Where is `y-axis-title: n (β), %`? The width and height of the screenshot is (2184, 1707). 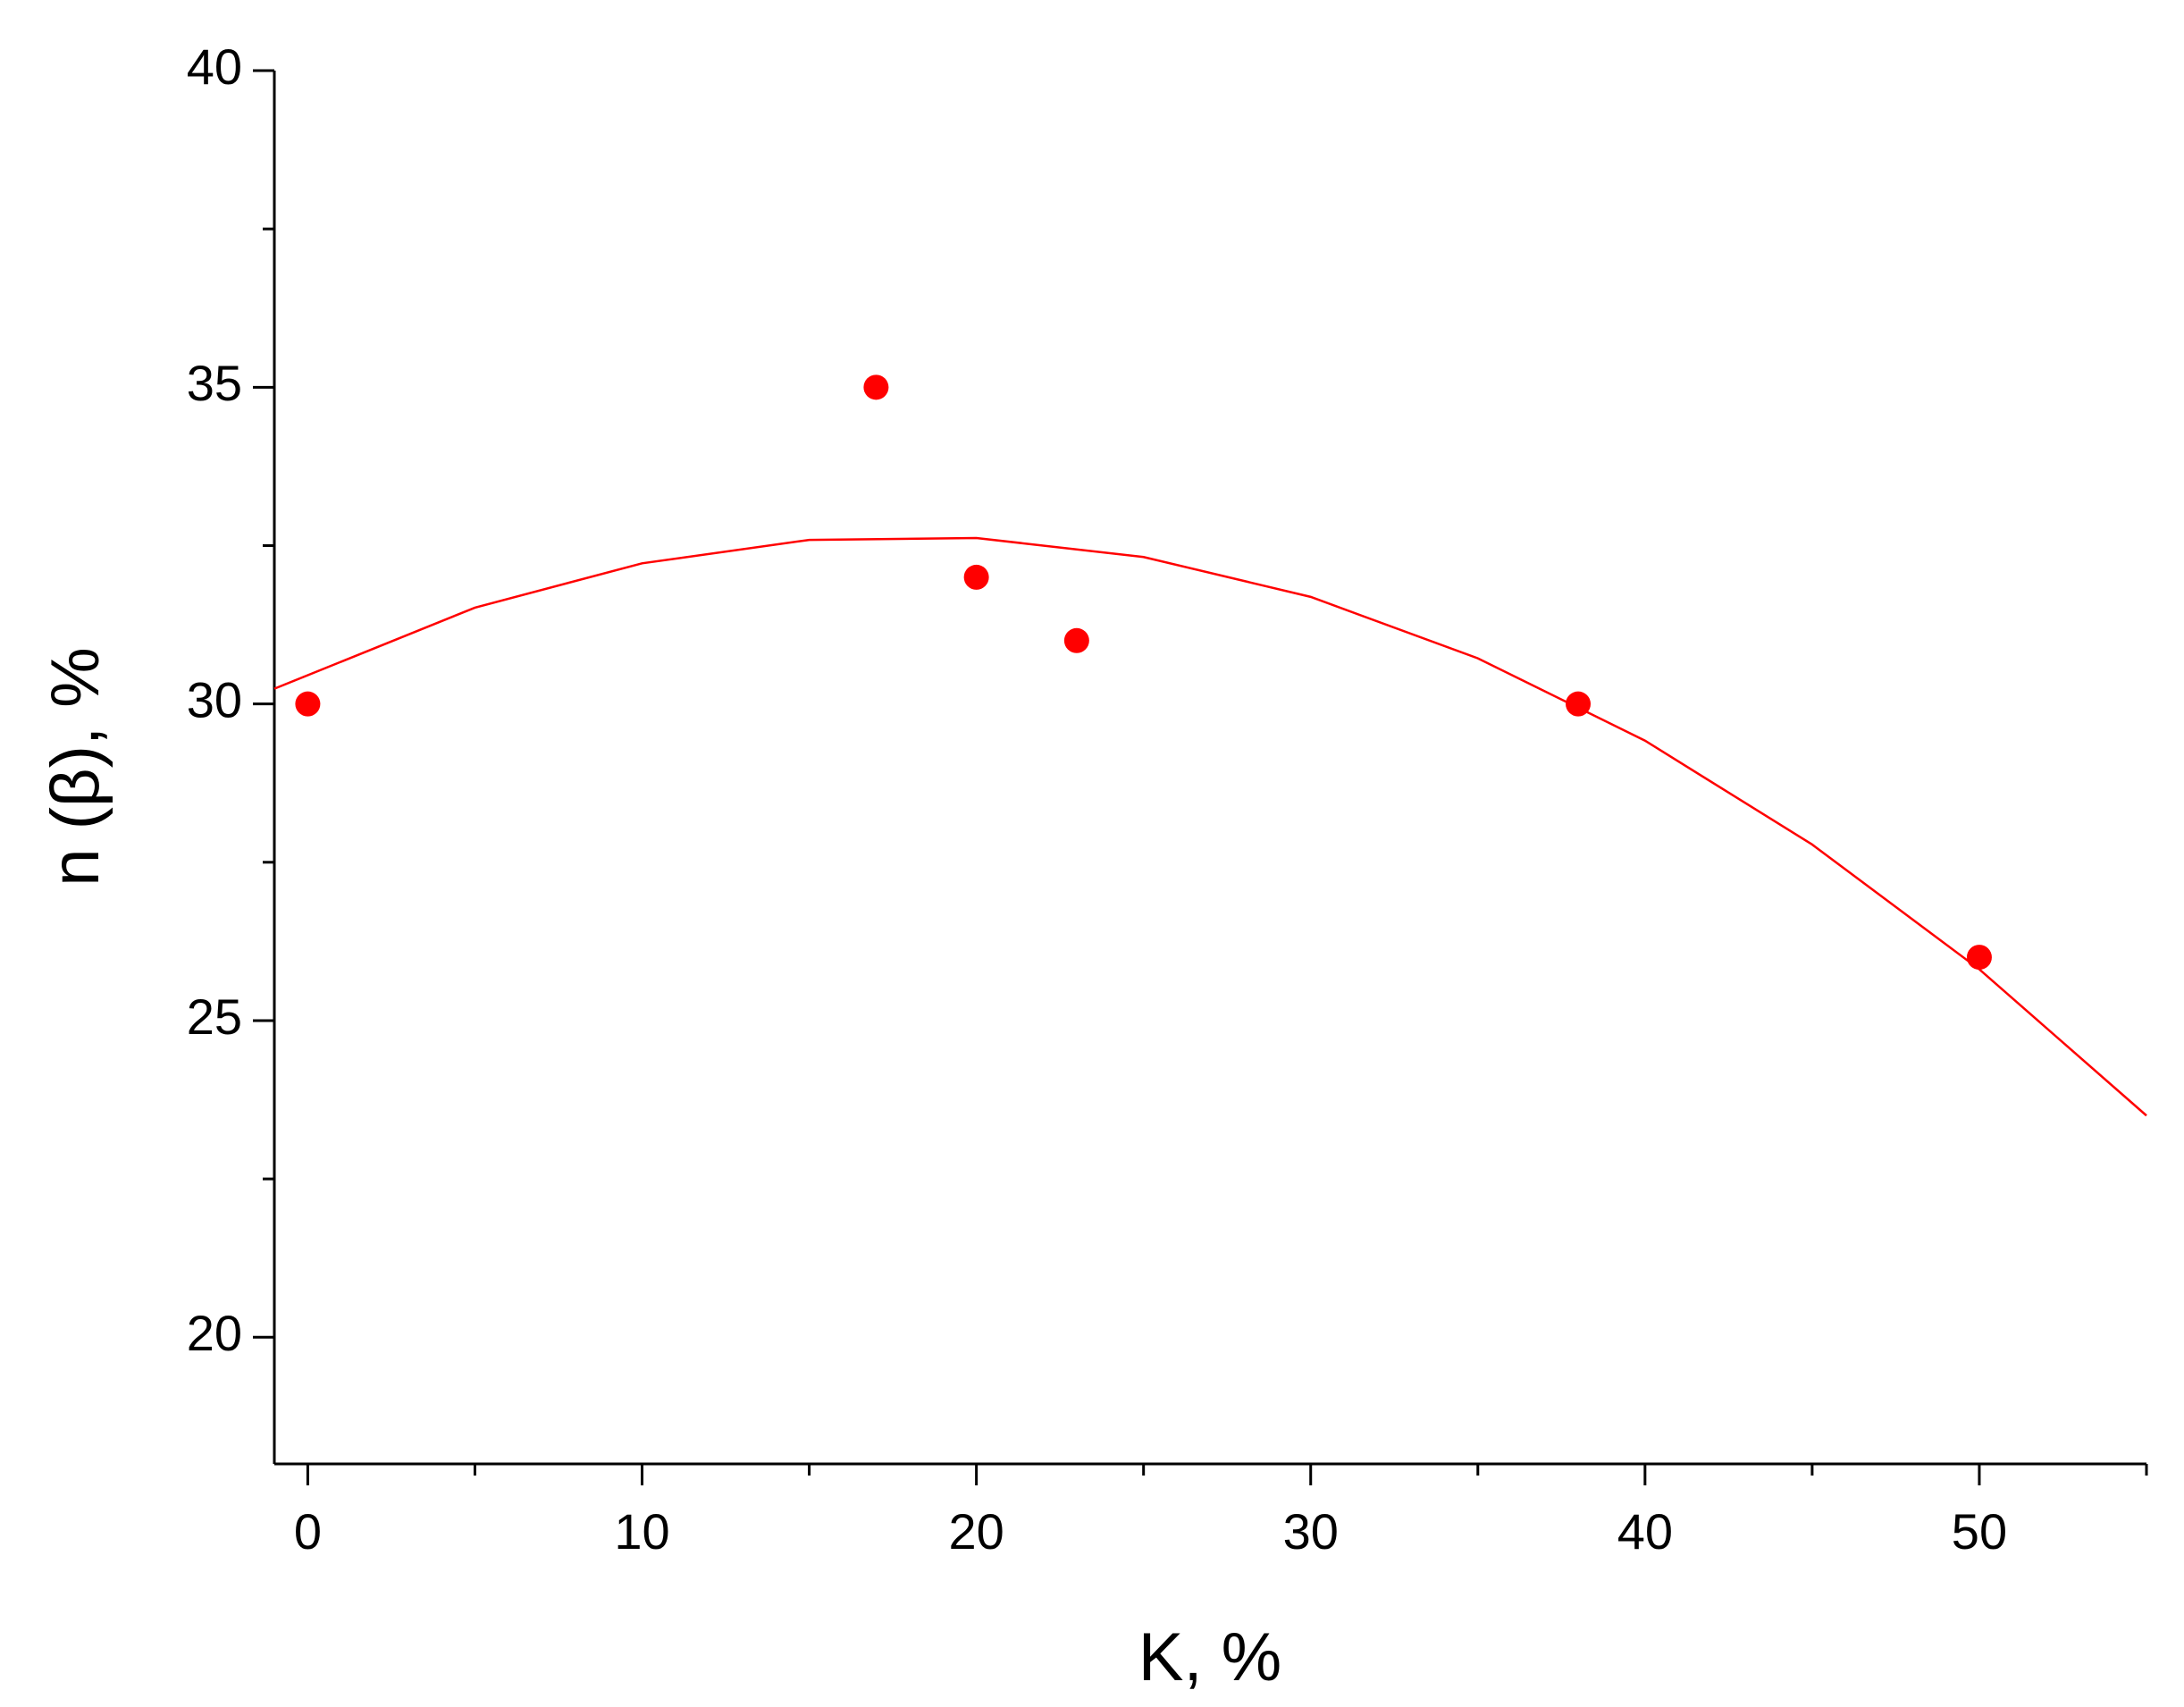 y-axis-title: n (β), % is located at coordinates (75, 767).